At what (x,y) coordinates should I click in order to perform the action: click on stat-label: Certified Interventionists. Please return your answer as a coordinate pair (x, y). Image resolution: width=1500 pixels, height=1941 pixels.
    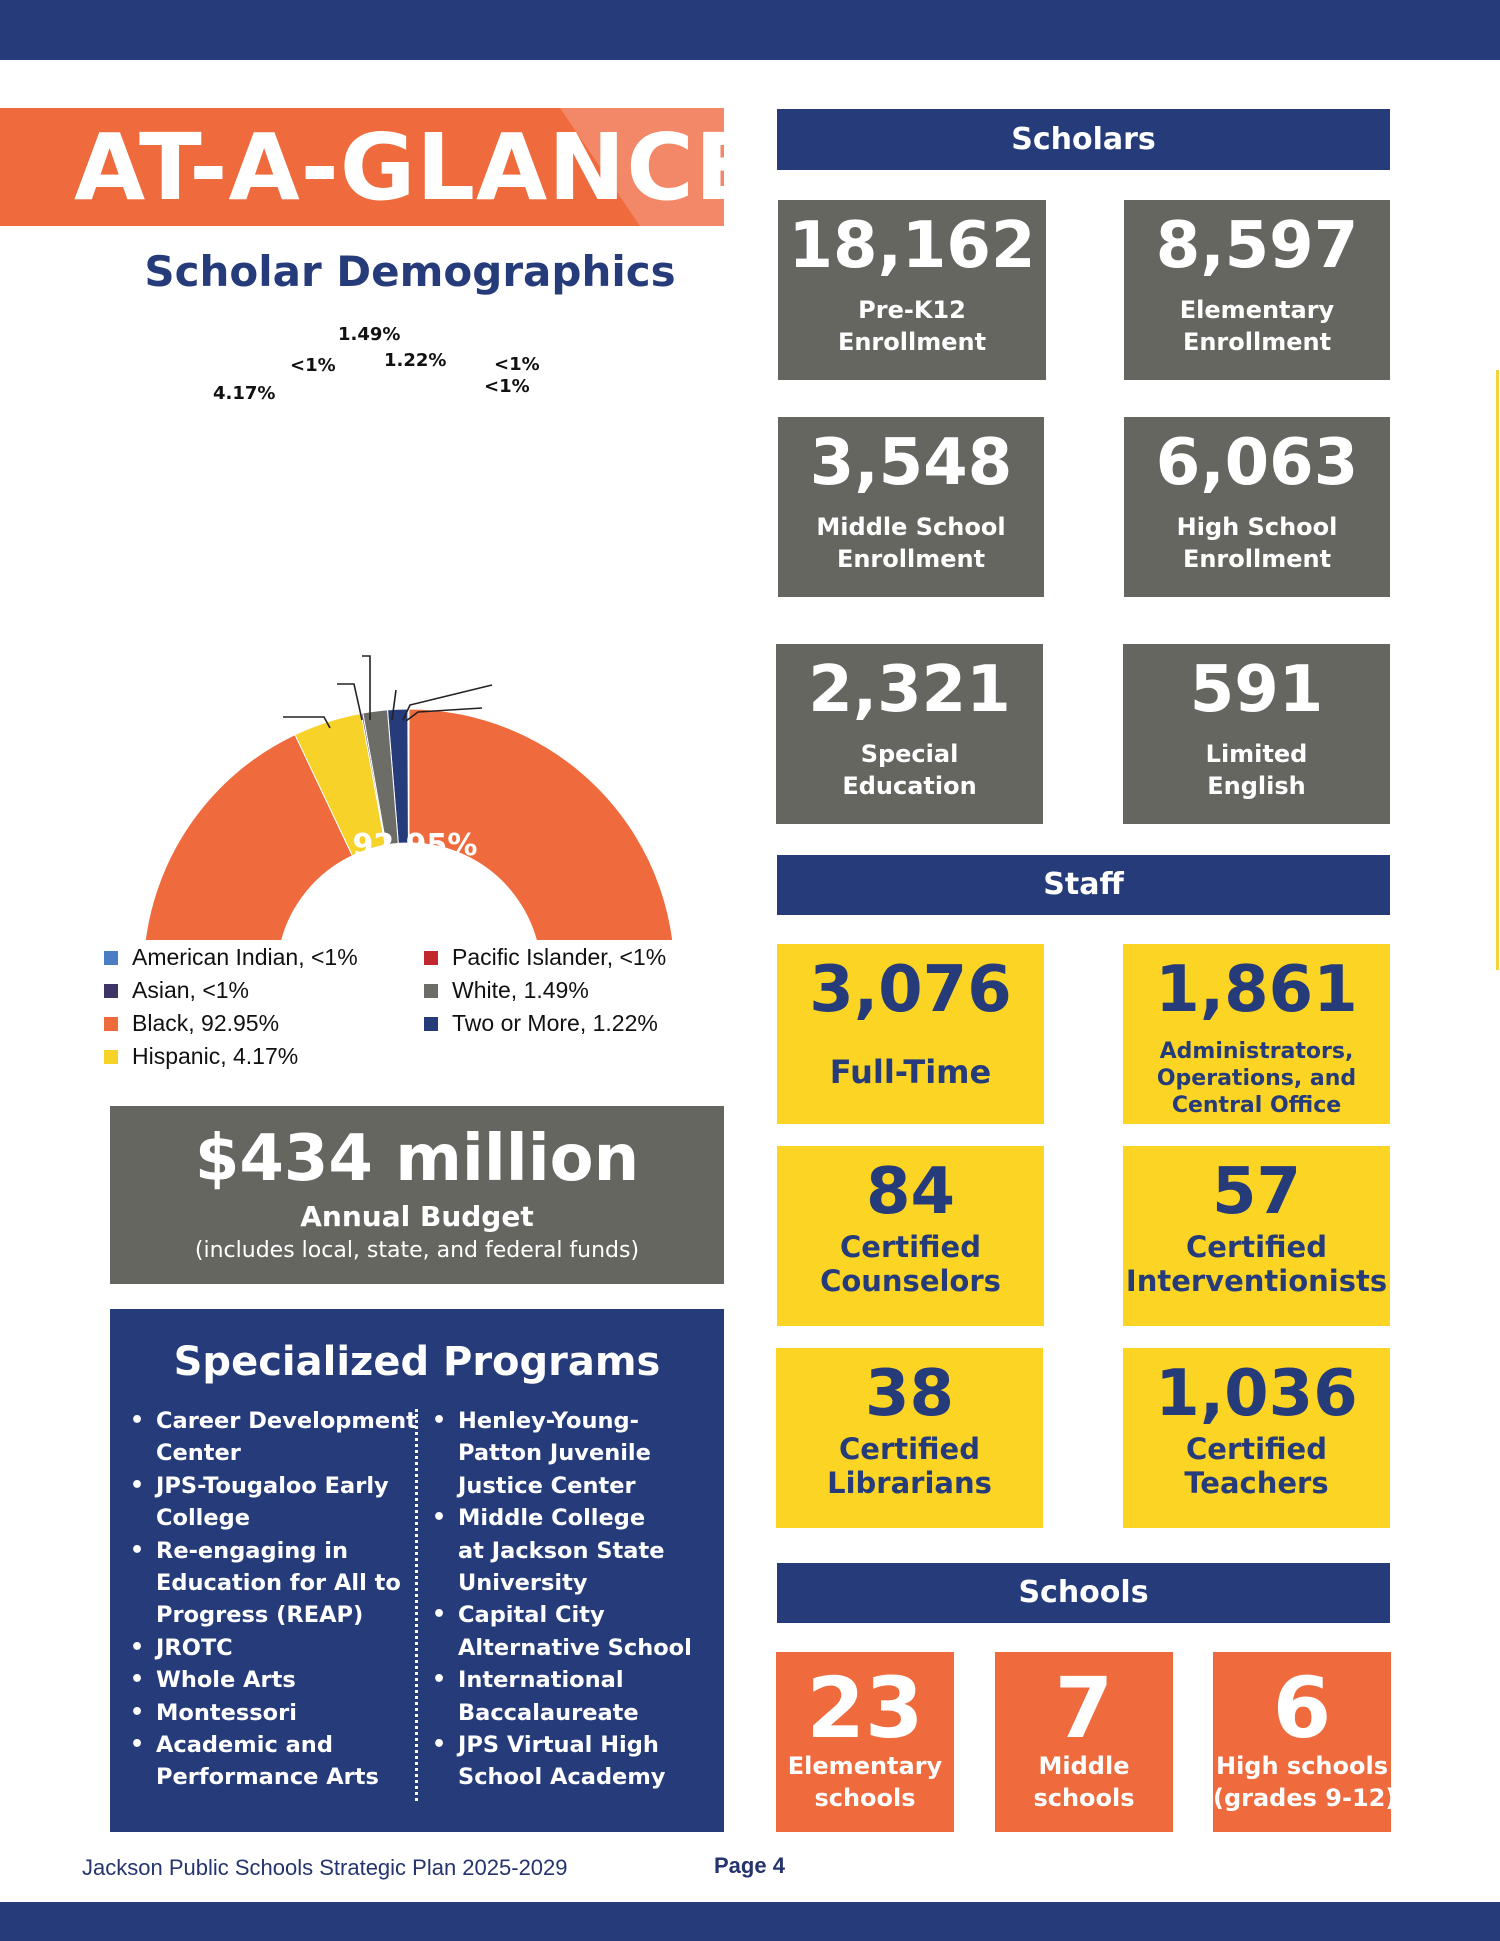
    Looking at the image, I should click on (1256, 1264).